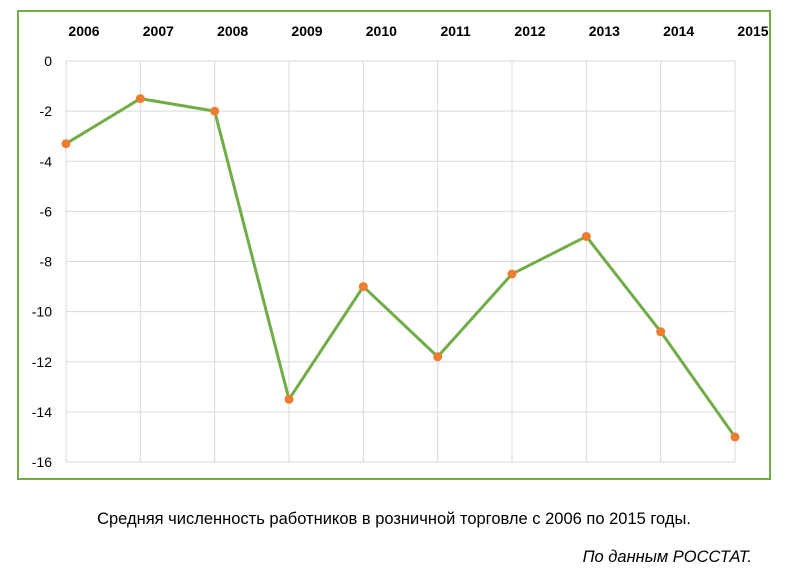 The width and height of the screenshot is (788, 582). What do you see at coordinates (678, 31) in the screenshot?
I see `x-tick-label: 2014` at bounding box center [678, 31].